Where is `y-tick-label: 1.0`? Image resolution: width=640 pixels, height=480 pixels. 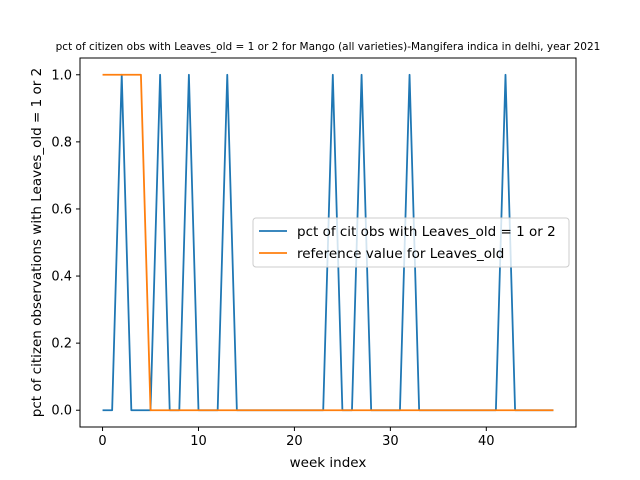 y-tick-label: 1.0 is located at coordinates (61, 75).